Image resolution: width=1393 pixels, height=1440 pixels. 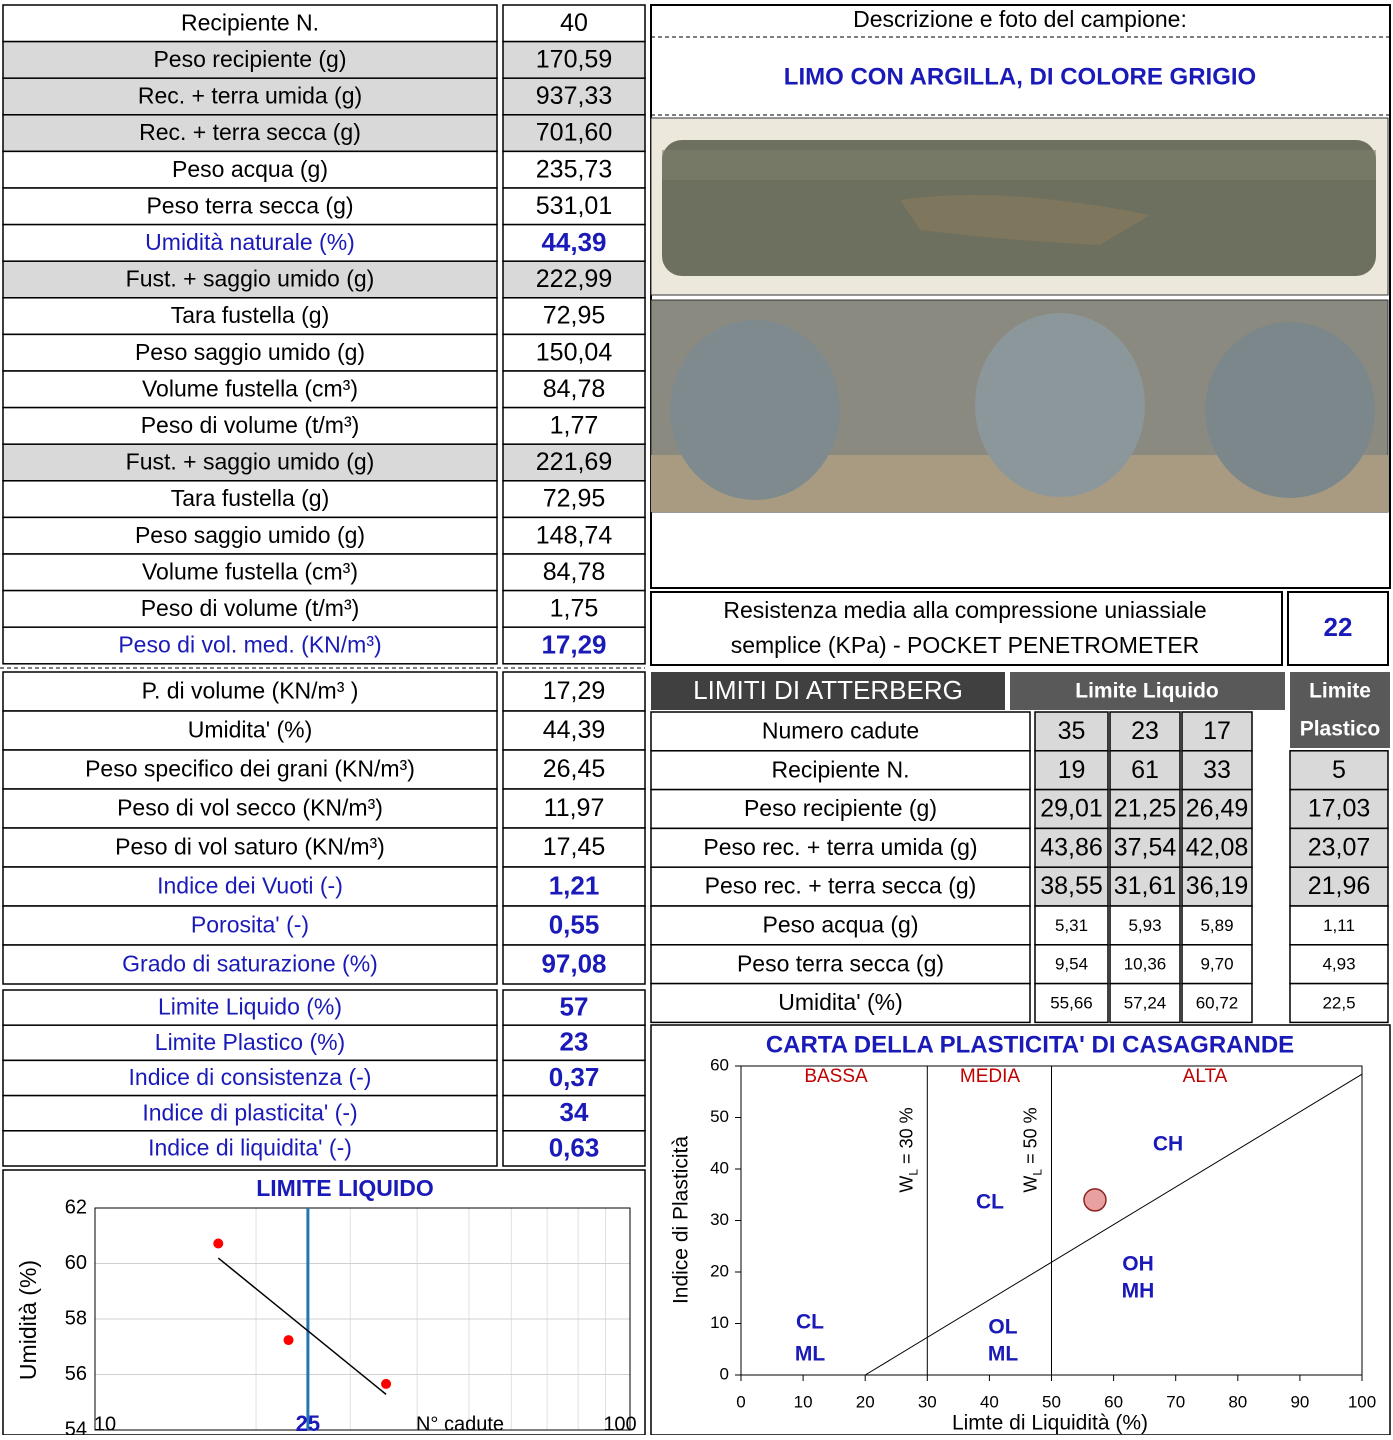 What do you see at coordinates (828, 691) in the screenshot?
I see `header-cell` at bounding box center [828, 691].